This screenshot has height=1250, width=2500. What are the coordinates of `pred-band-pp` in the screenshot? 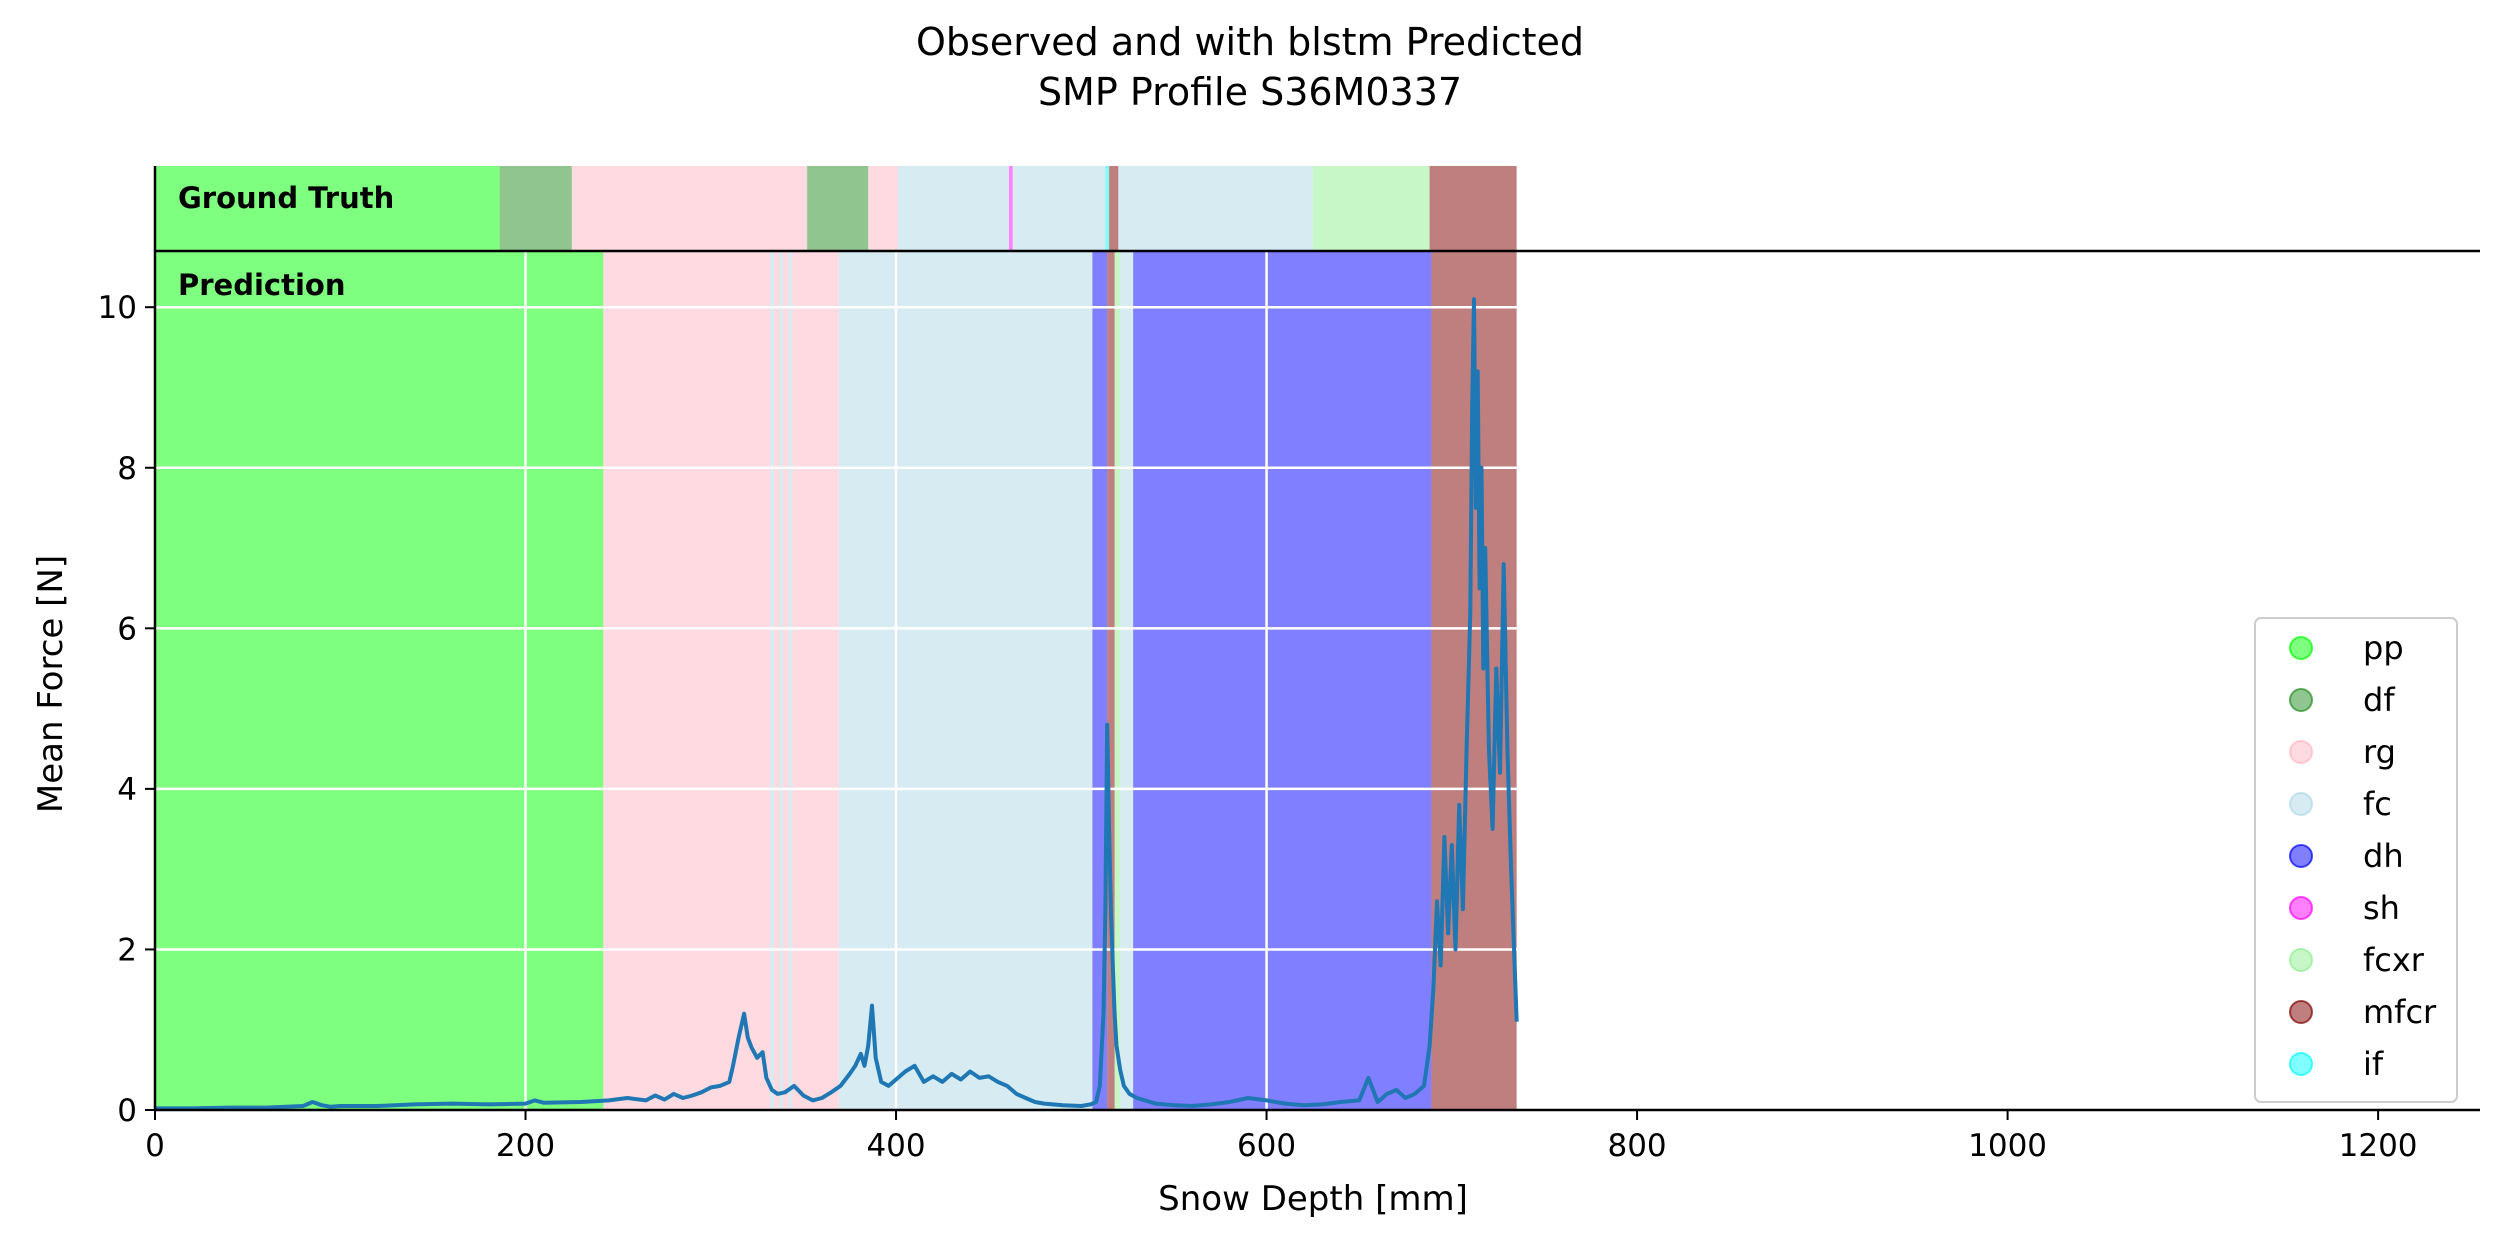 It's located at (379, 680).